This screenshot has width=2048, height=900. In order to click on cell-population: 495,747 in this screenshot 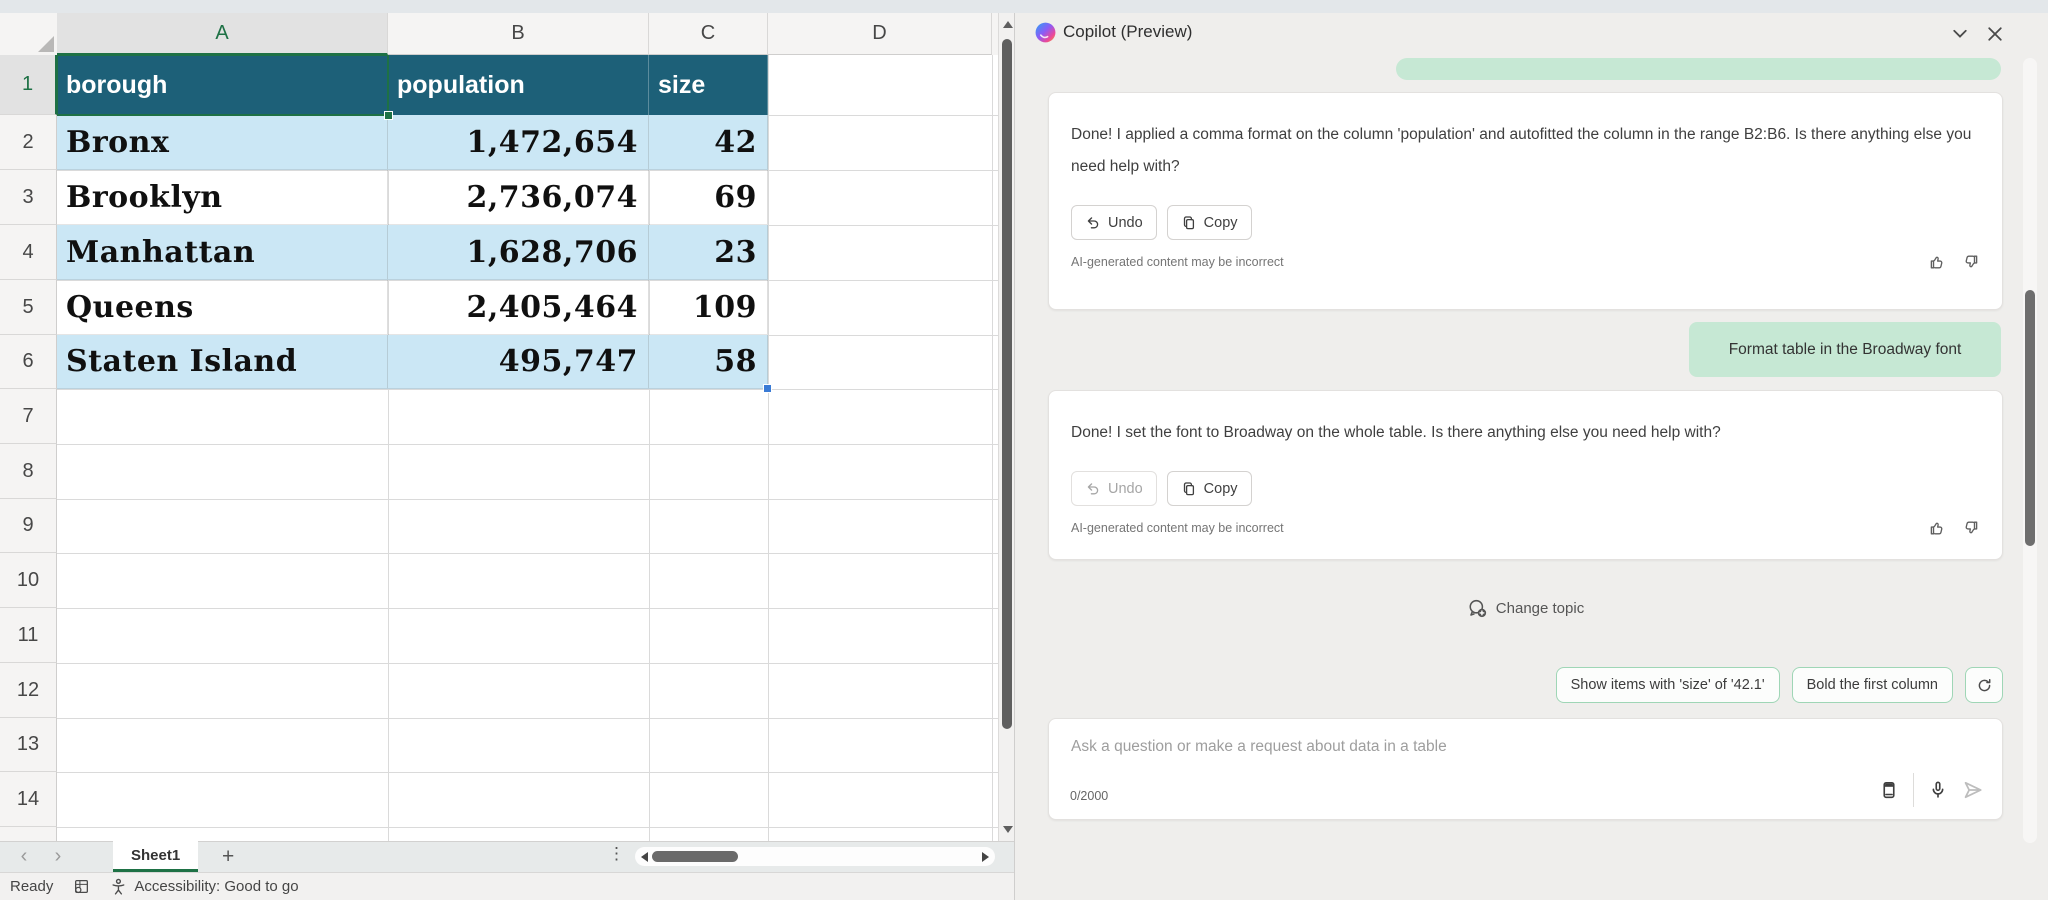, I will do `click(518, 362)`.